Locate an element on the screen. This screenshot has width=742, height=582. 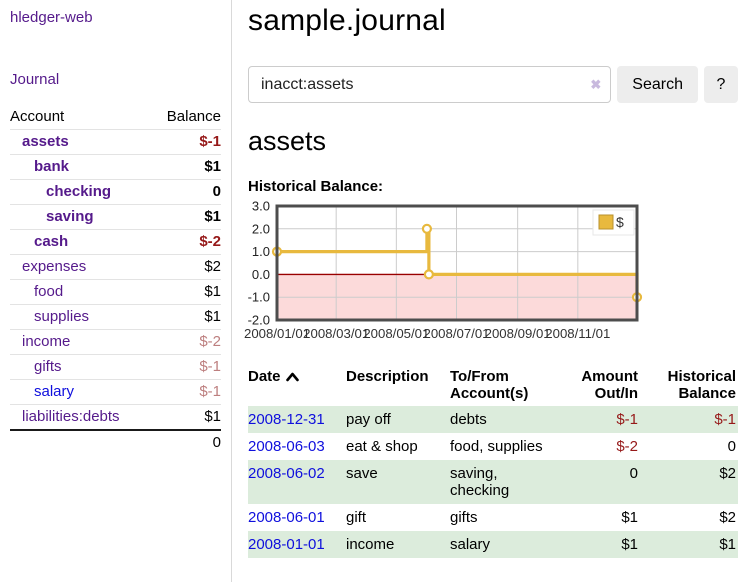
y-axis-tick-label: 1.0 is located at coordinates (261, 251).